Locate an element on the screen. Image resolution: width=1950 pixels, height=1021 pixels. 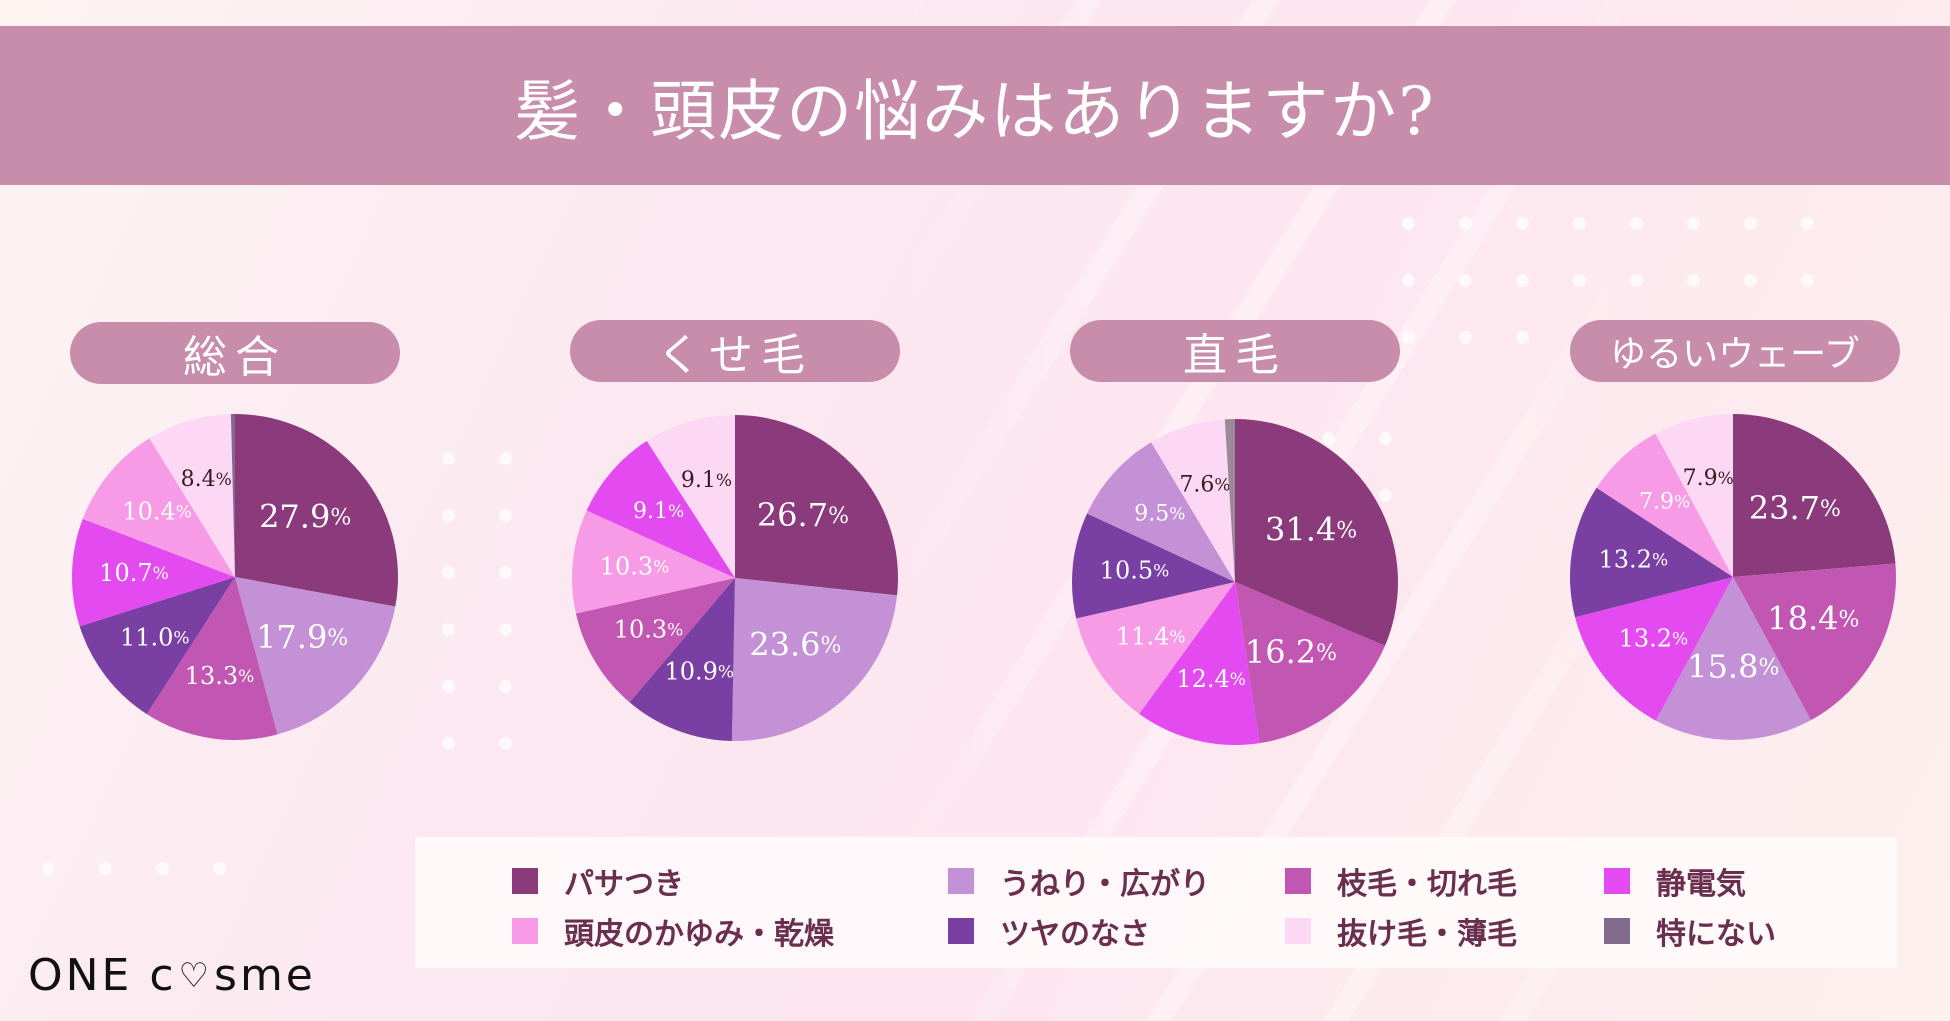
slice-value-label: 17.9% is located at coordinates (302, 636).